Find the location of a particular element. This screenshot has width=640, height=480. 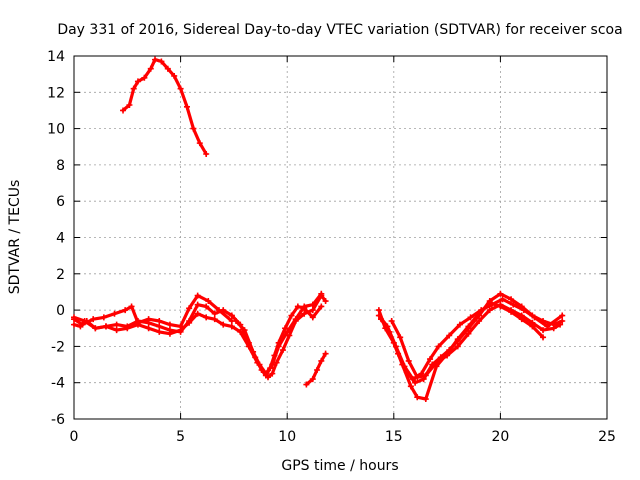

x-tick-labels: 0 5 10 15 20 25 is located at coordinates (343, 437).